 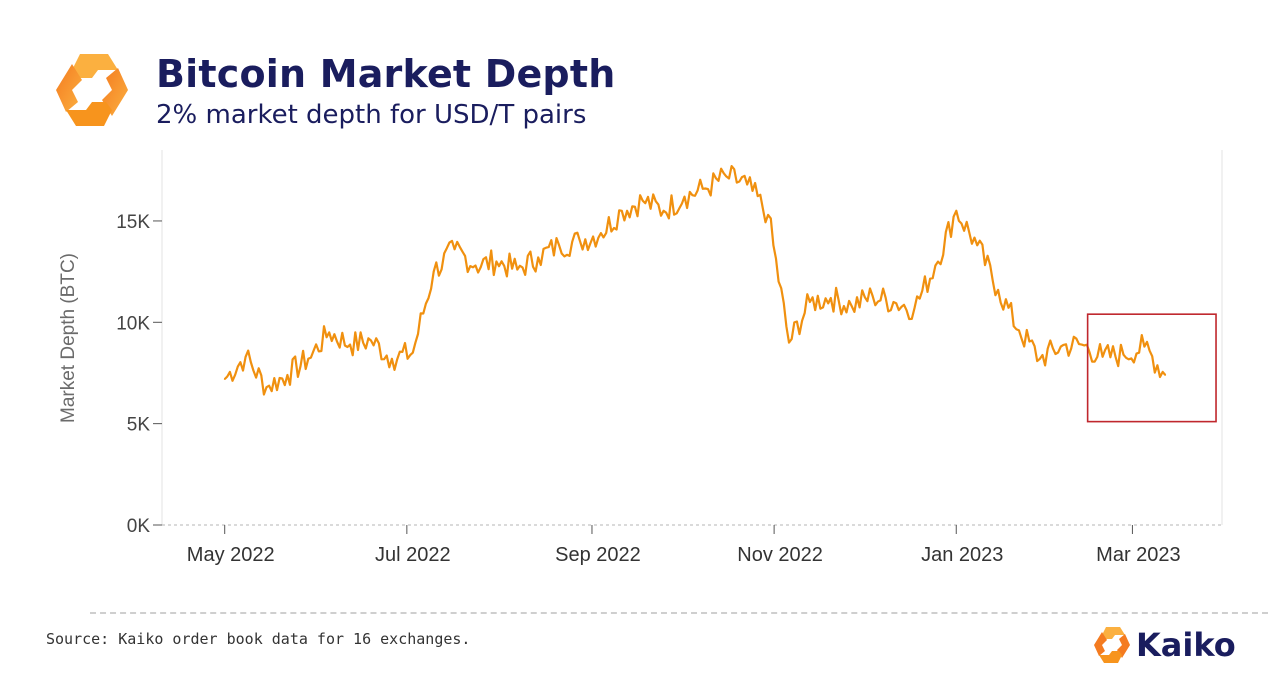 I want to click on x-tick-label: Jan 2023, so click(x=962, y=555).